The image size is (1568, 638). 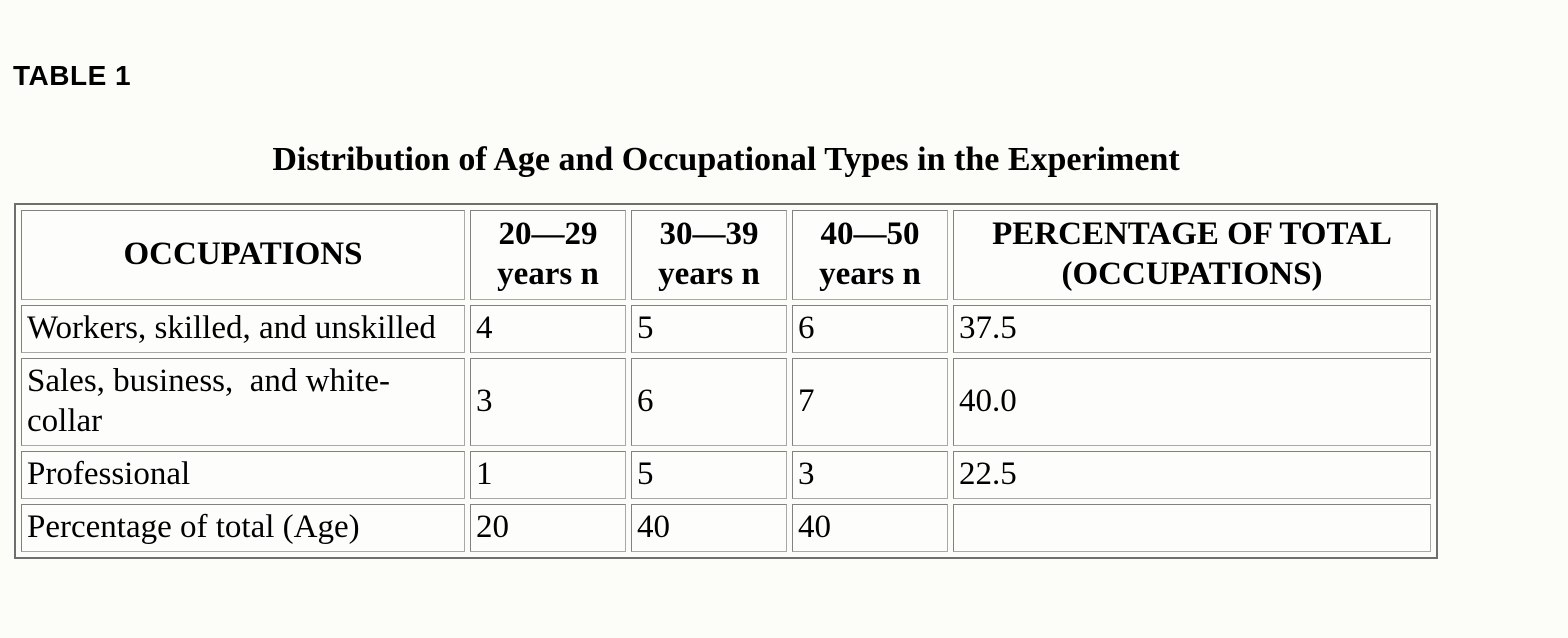 What do you see at coordinates (548, 402) in the screenshot?
I see `cell-n-20-29: 3` at bounding box center [548, 402].